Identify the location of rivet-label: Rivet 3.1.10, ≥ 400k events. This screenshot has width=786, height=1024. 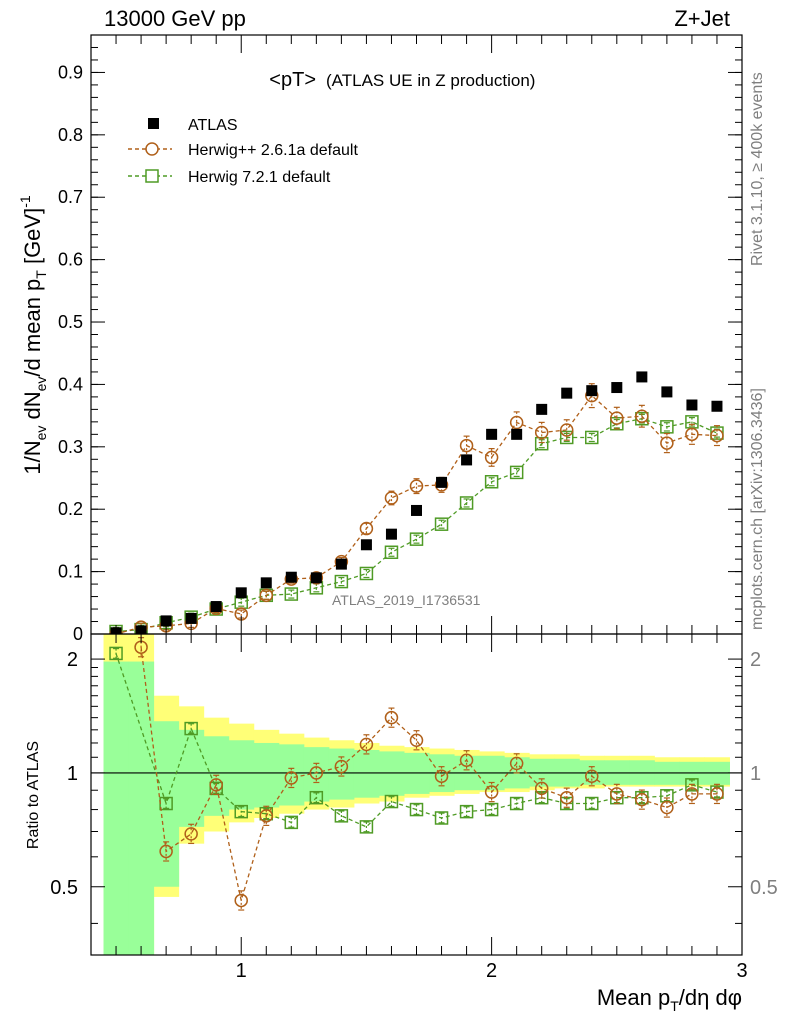
(757, 169).